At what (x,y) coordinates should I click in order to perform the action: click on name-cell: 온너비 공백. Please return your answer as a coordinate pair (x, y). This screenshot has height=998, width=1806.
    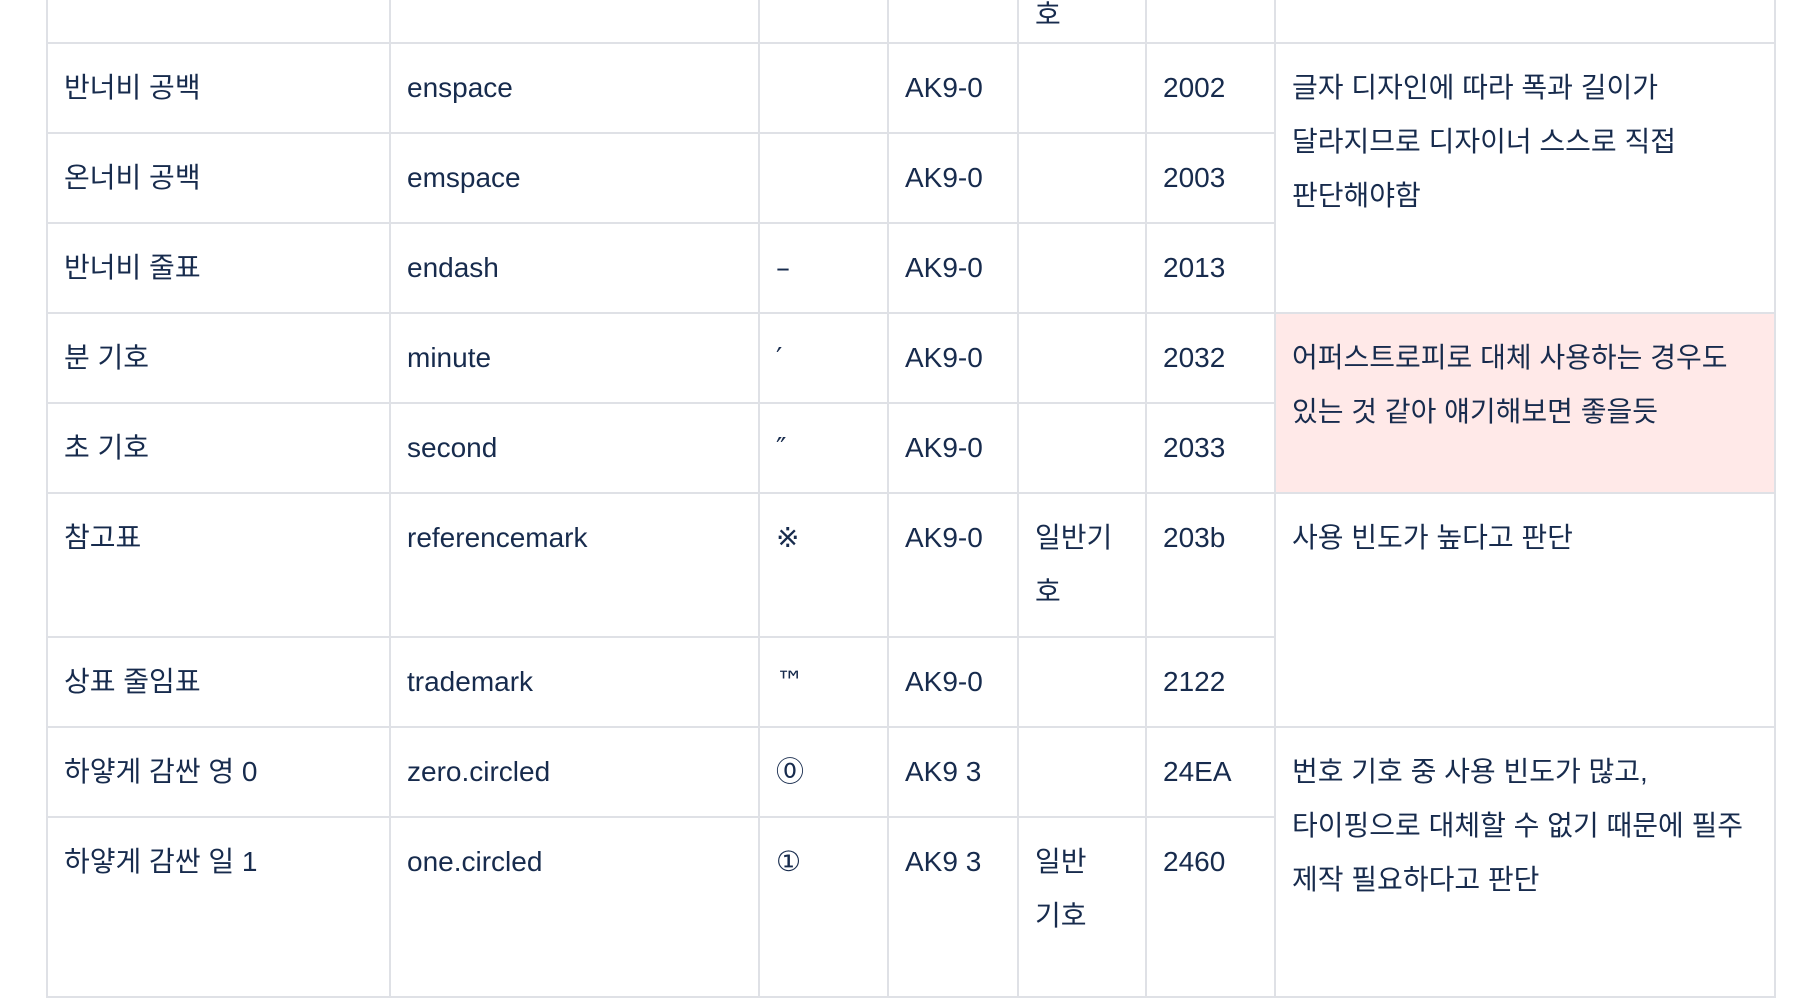
    Looking at the image, I should click on (218, 178).